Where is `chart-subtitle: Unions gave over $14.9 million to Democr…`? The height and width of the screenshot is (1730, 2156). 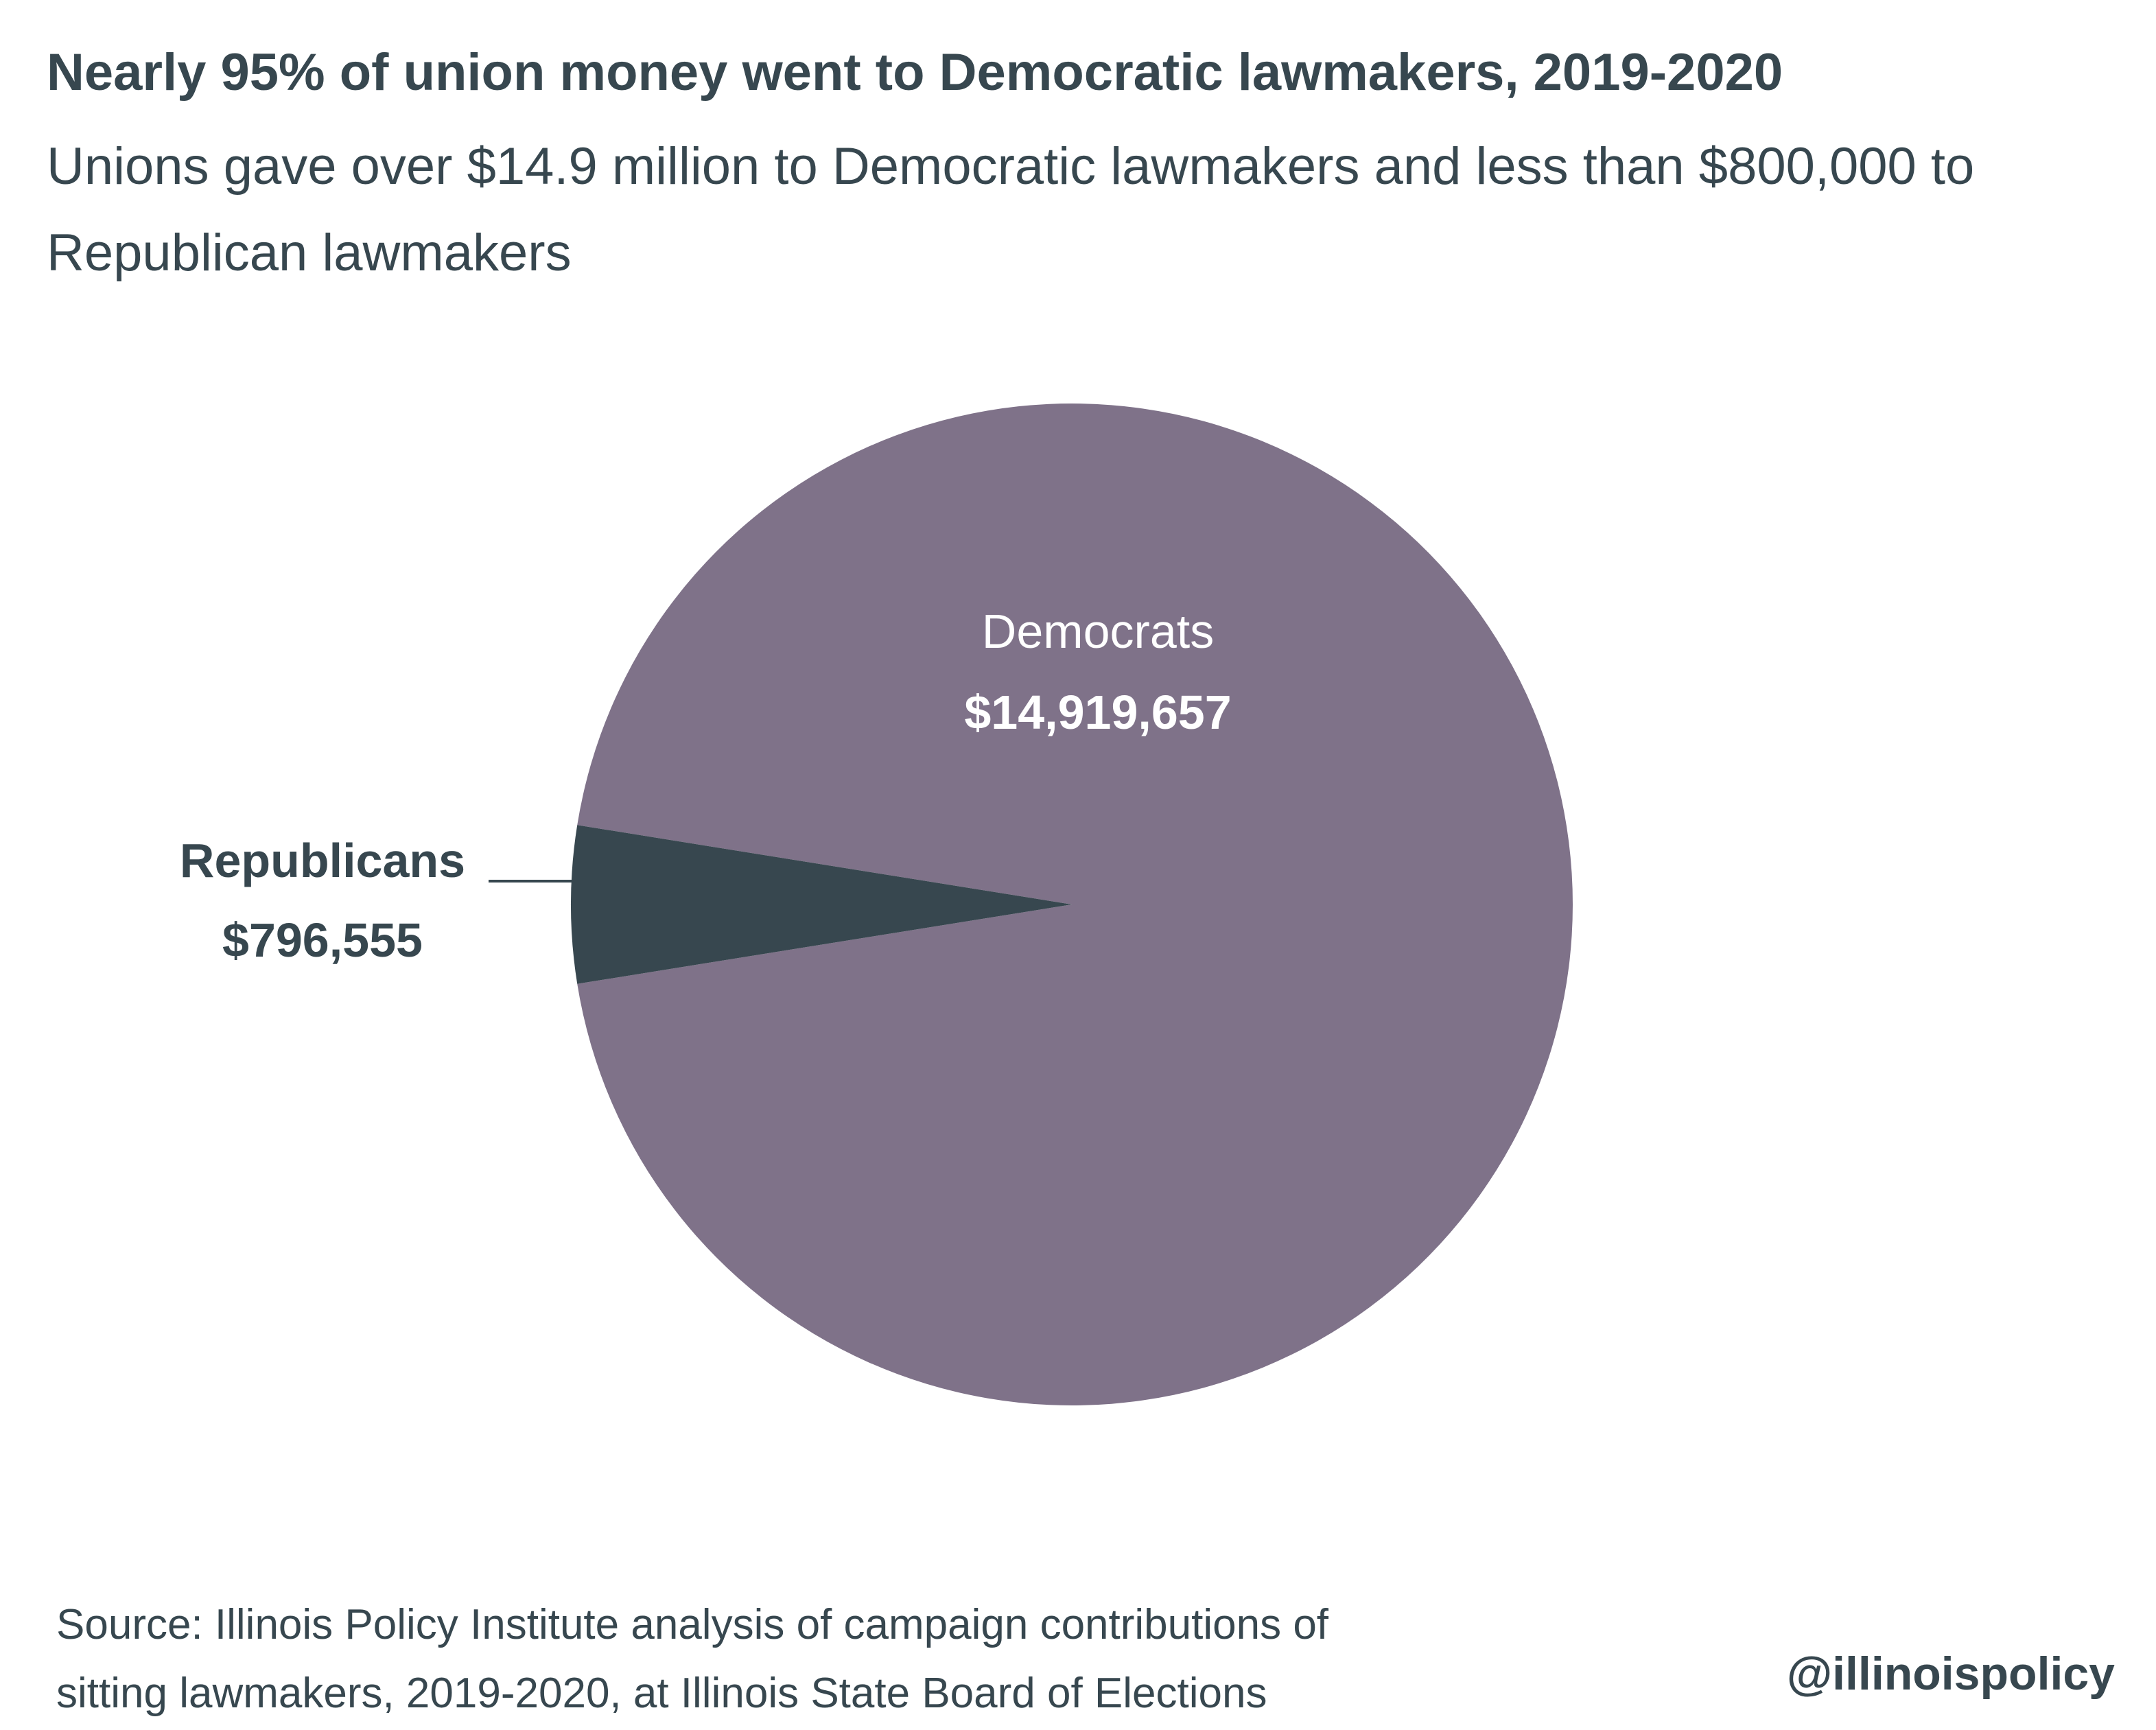 chart-subtitle: Unions gave over $14.9 million to Democr… is located at coordinates (1011, 209).